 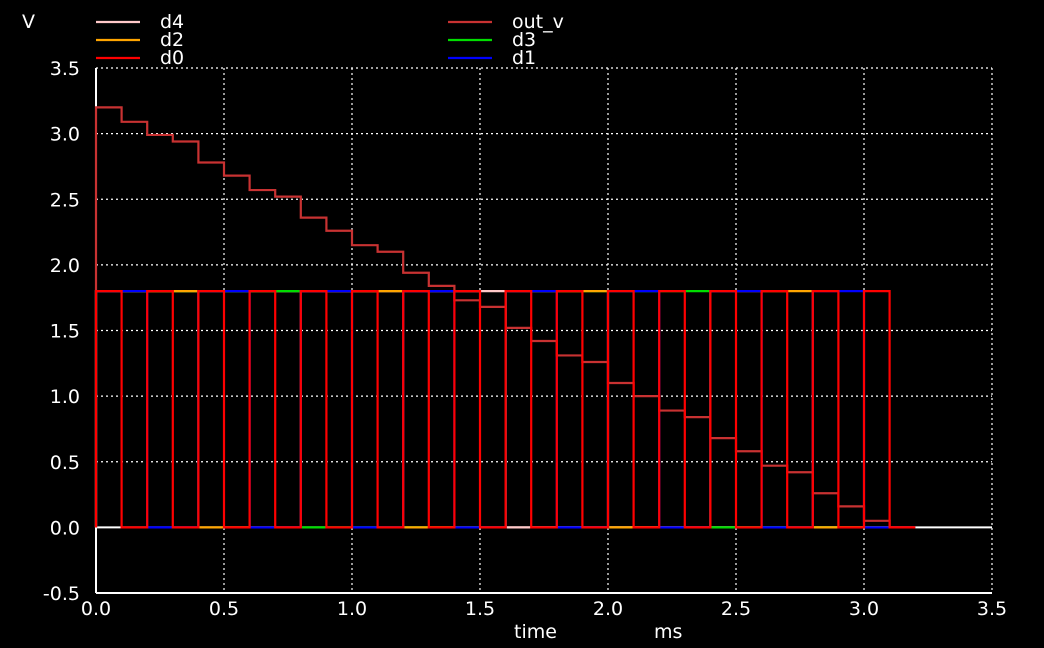 I want to click on legend-item-d3: d3, so click(x=492, y=40).